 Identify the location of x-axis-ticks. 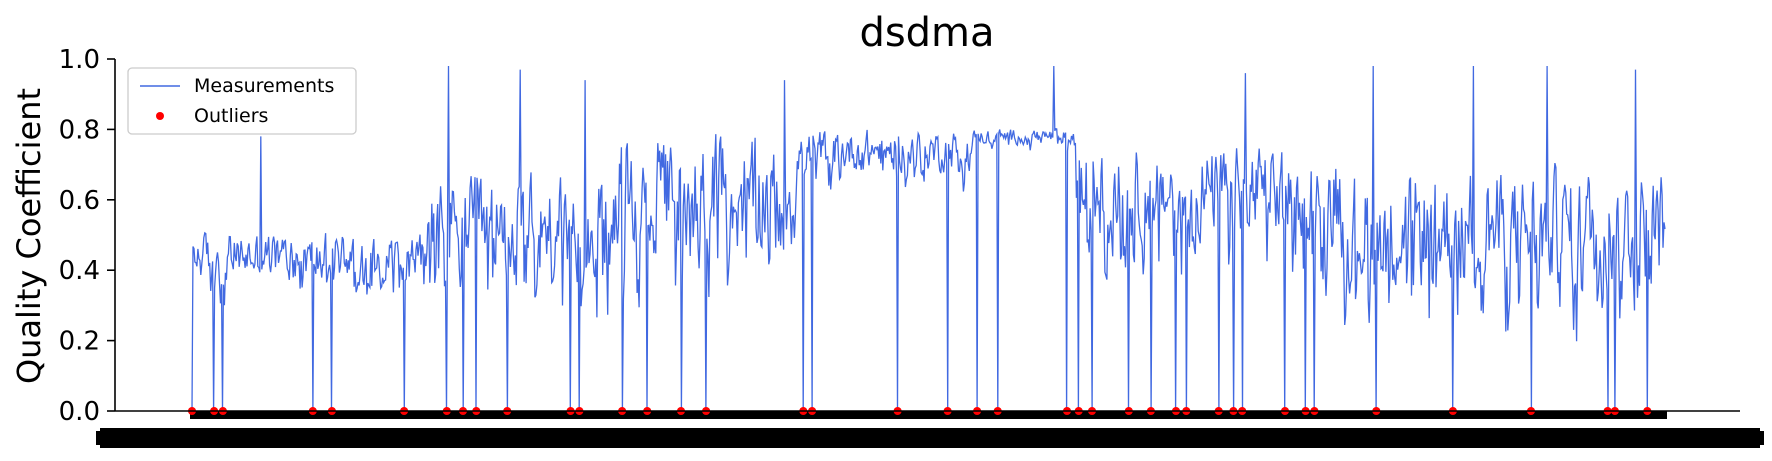
(930, 429).